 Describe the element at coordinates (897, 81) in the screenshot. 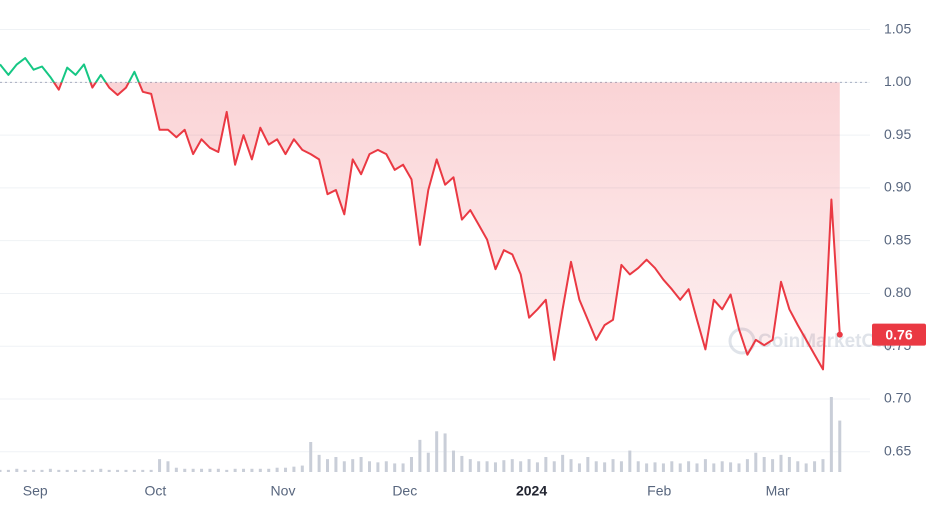

I see `y-tick-label: 1.00` at that location.